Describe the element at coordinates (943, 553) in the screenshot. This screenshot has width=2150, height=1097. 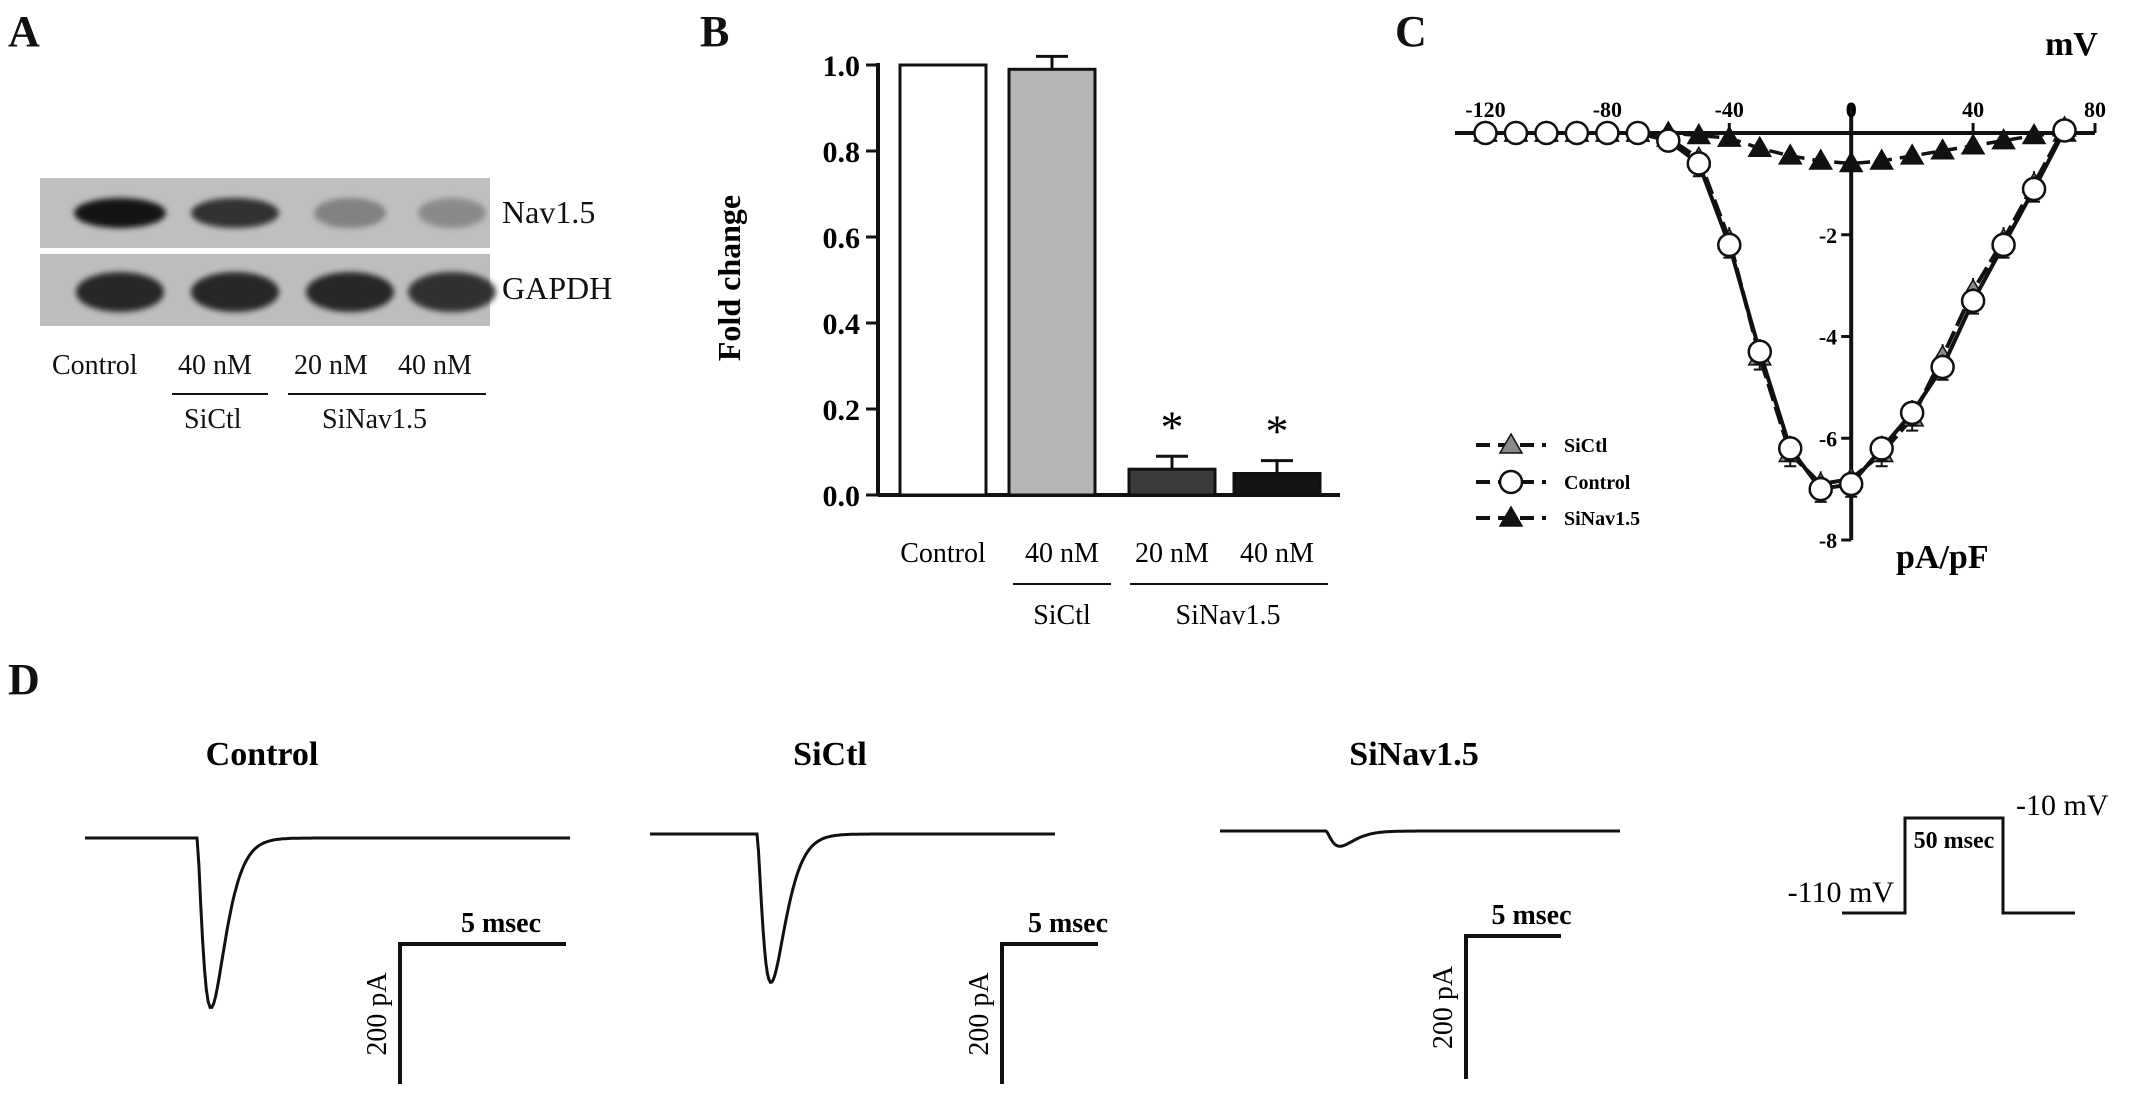
I see `x-category-label: Control` at that location.